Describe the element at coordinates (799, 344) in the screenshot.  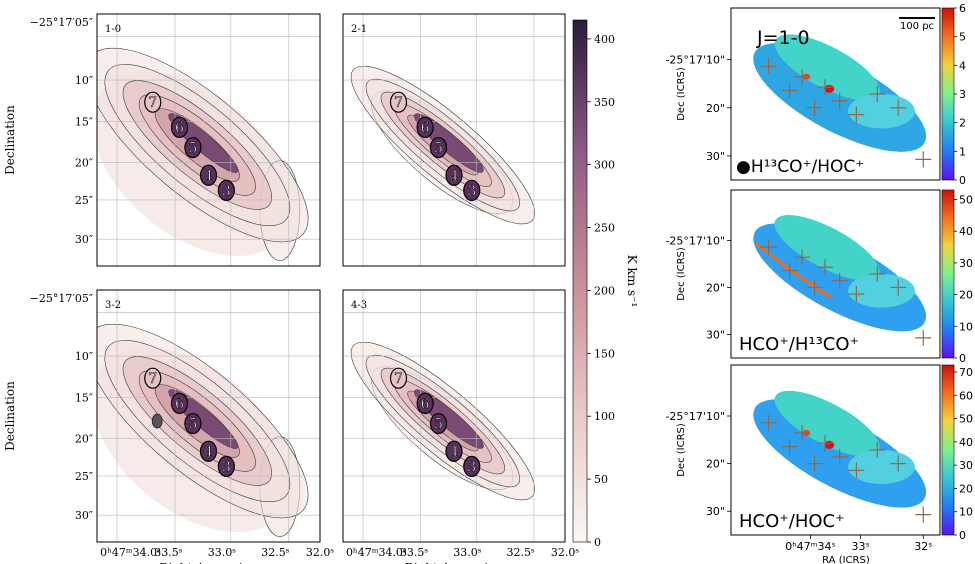
I see `ratio-label: HCO⁺/H¹³CO⁺` at that location.